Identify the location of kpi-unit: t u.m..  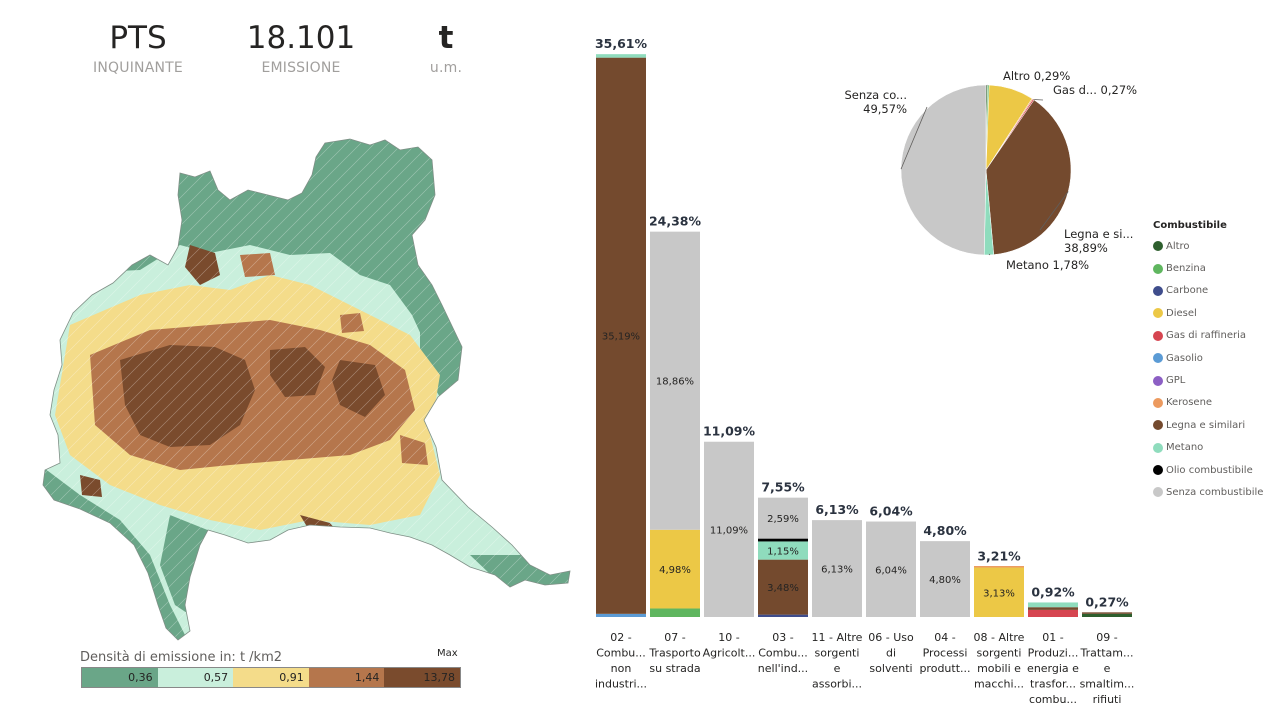
(446, 47).